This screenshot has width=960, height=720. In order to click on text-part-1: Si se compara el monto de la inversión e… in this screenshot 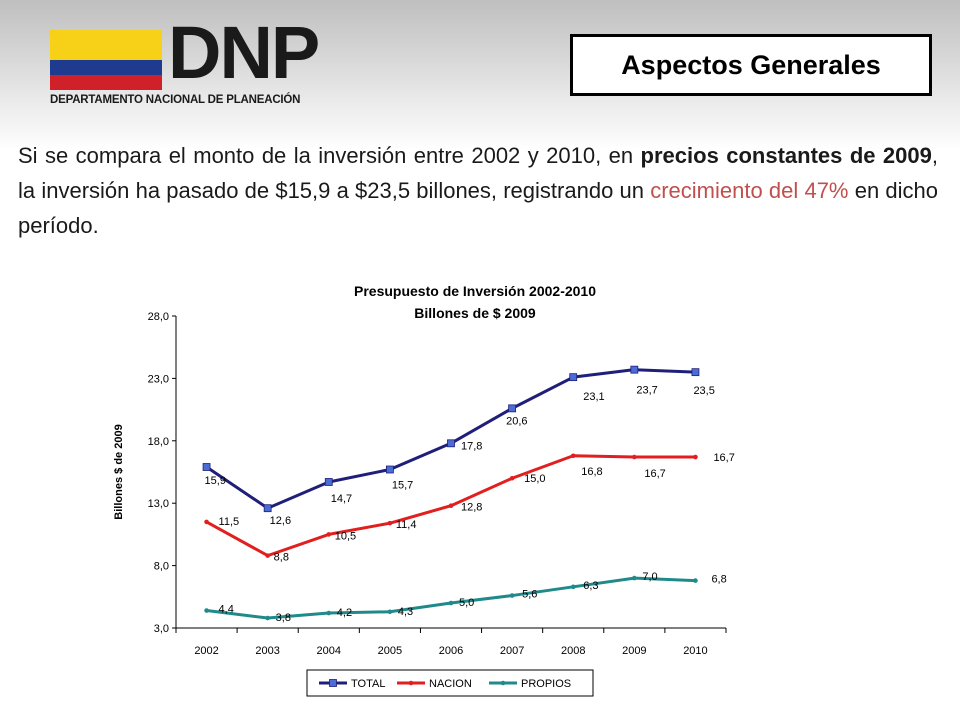, I will do `click(329, 155)`.